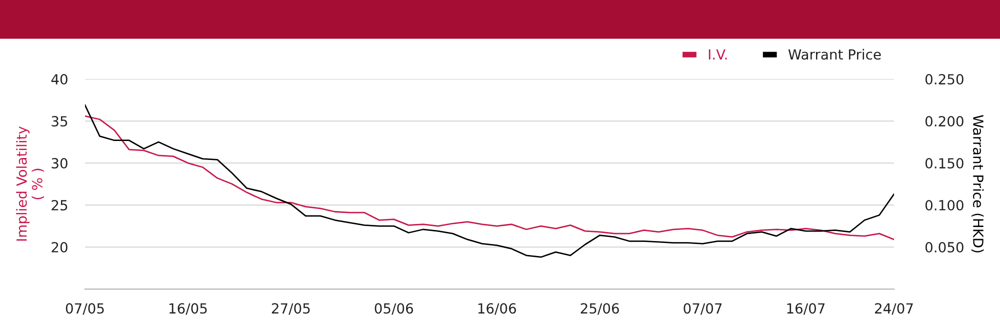  I want to click on x-tick-label: 27/05, so click(291, 309).